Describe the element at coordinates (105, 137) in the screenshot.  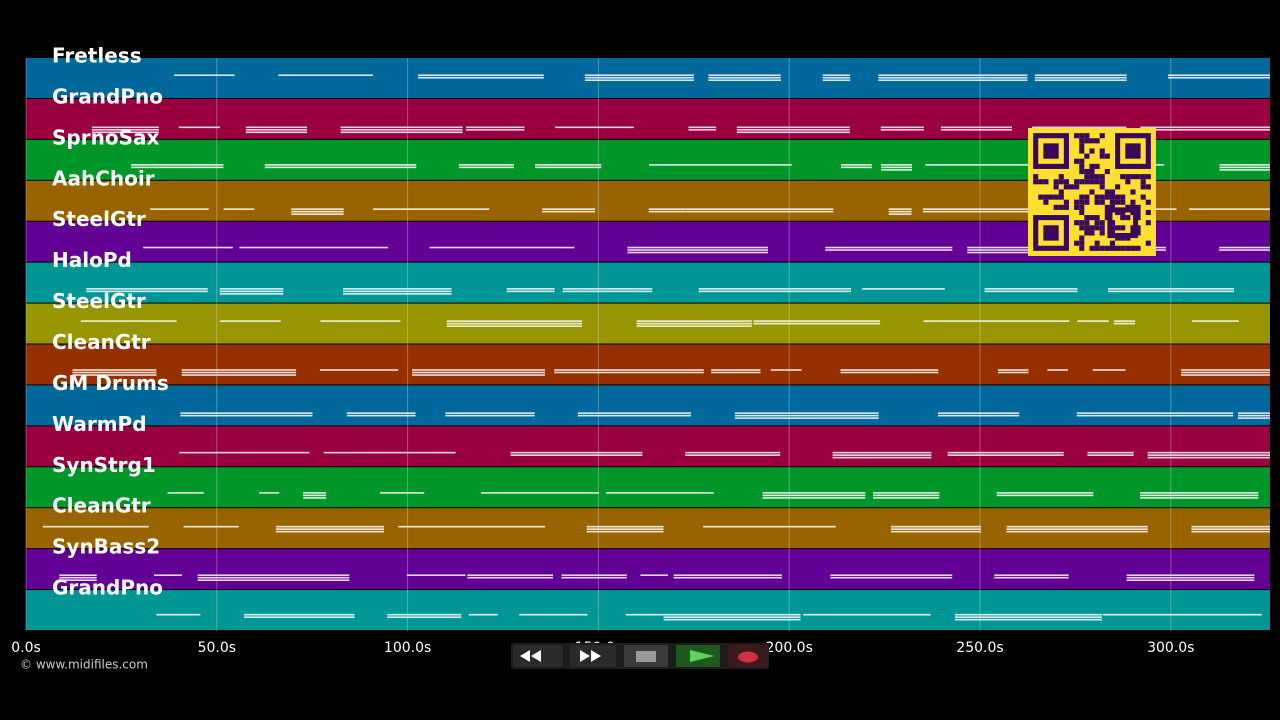
I see `track-label: SprnoSax` at that location.